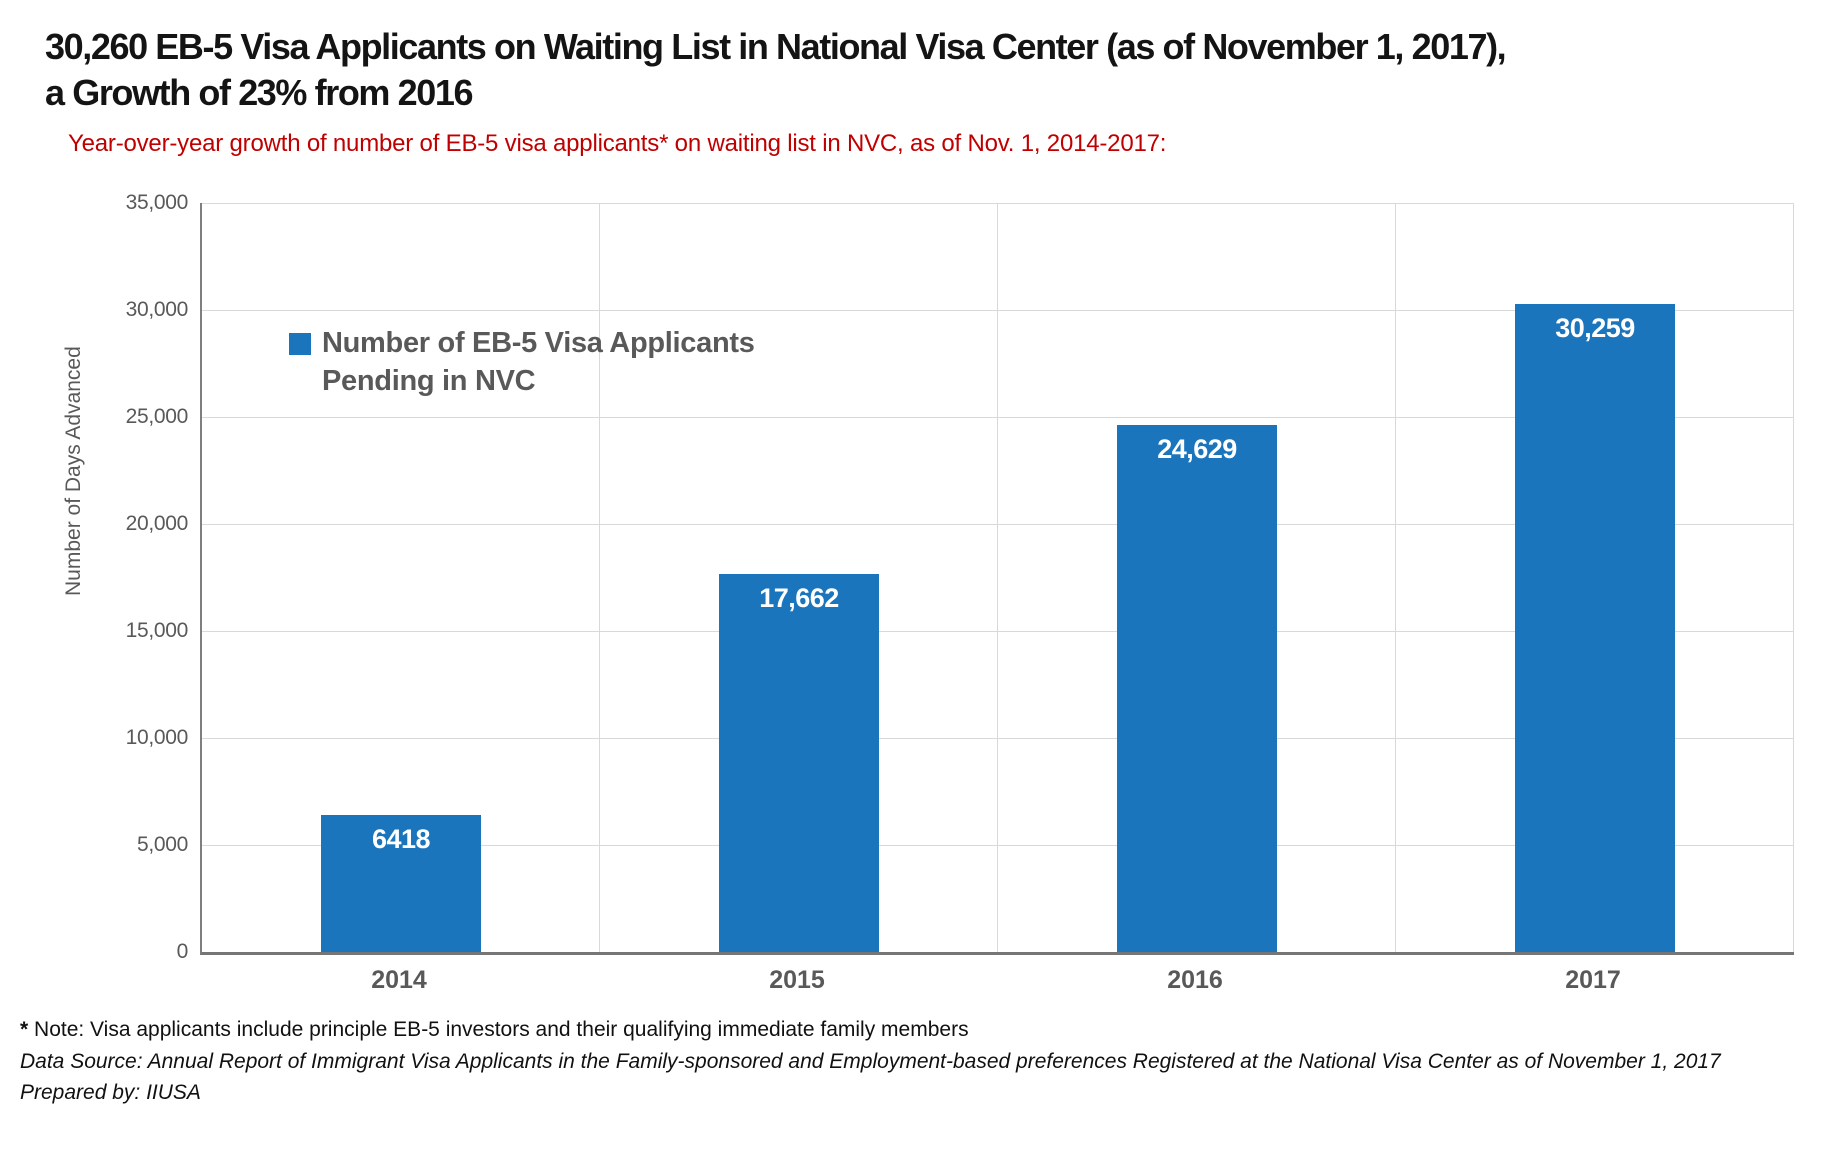 The height and width of the screenshot is (1154, 1824). I want to click on y-tick-label-15000: 15,000, so click(157, 630).